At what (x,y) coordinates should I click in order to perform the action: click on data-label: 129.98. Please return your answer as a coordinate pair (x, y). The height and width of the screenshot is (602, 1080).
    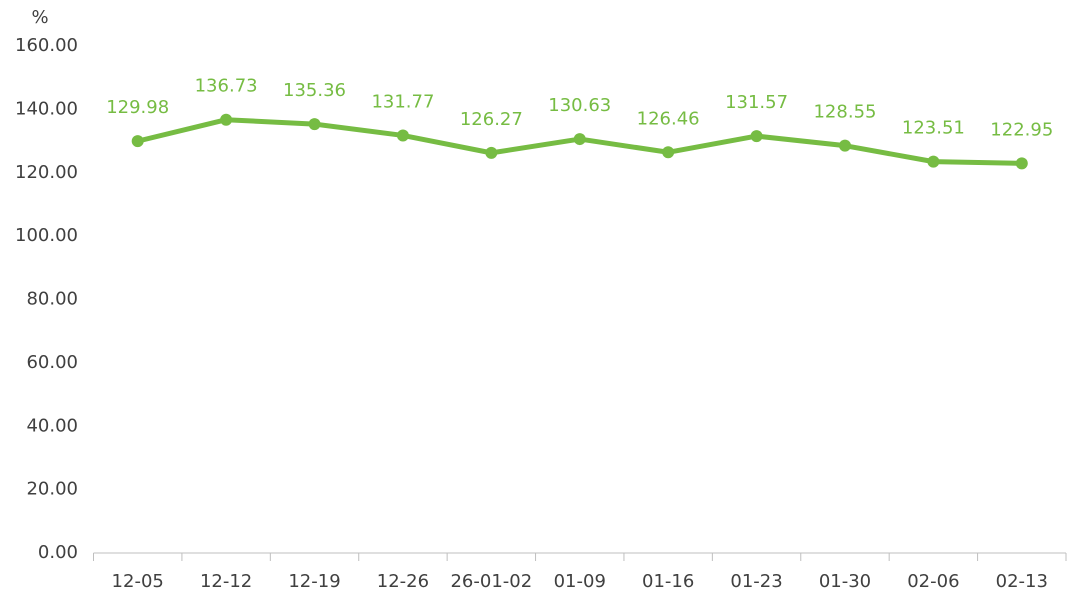
    Looking at the image, I should click on (137, 107).